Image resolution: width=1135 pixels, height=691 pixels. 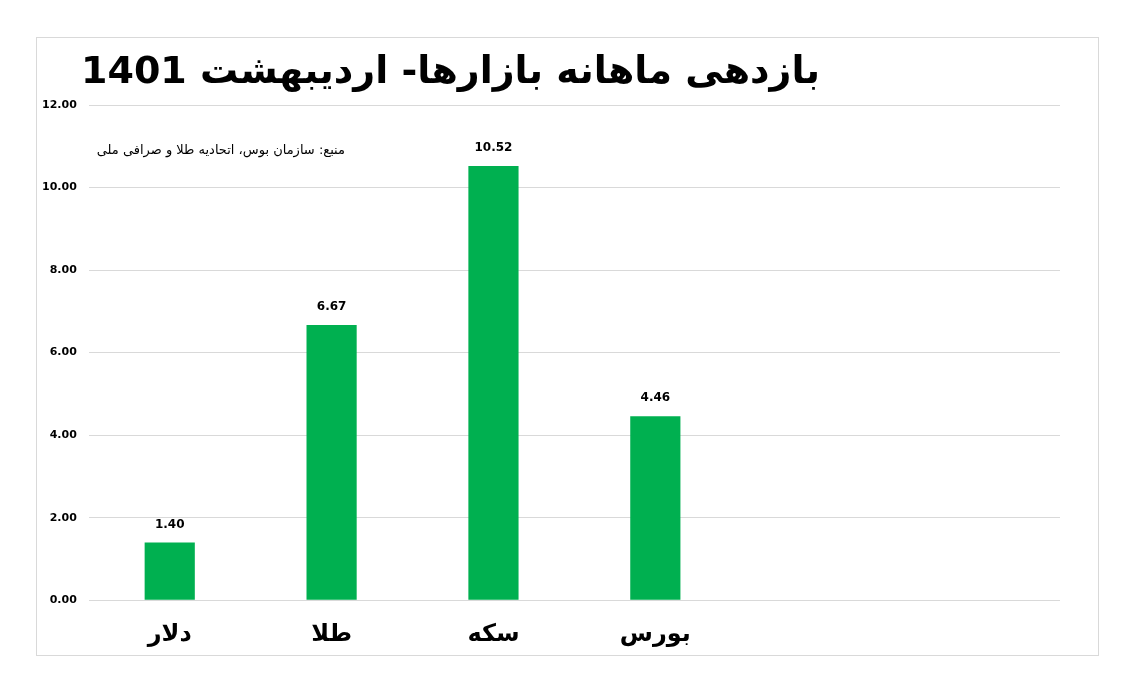 I want to click on x-tick-label: دلار, so click(x=169, y=632).